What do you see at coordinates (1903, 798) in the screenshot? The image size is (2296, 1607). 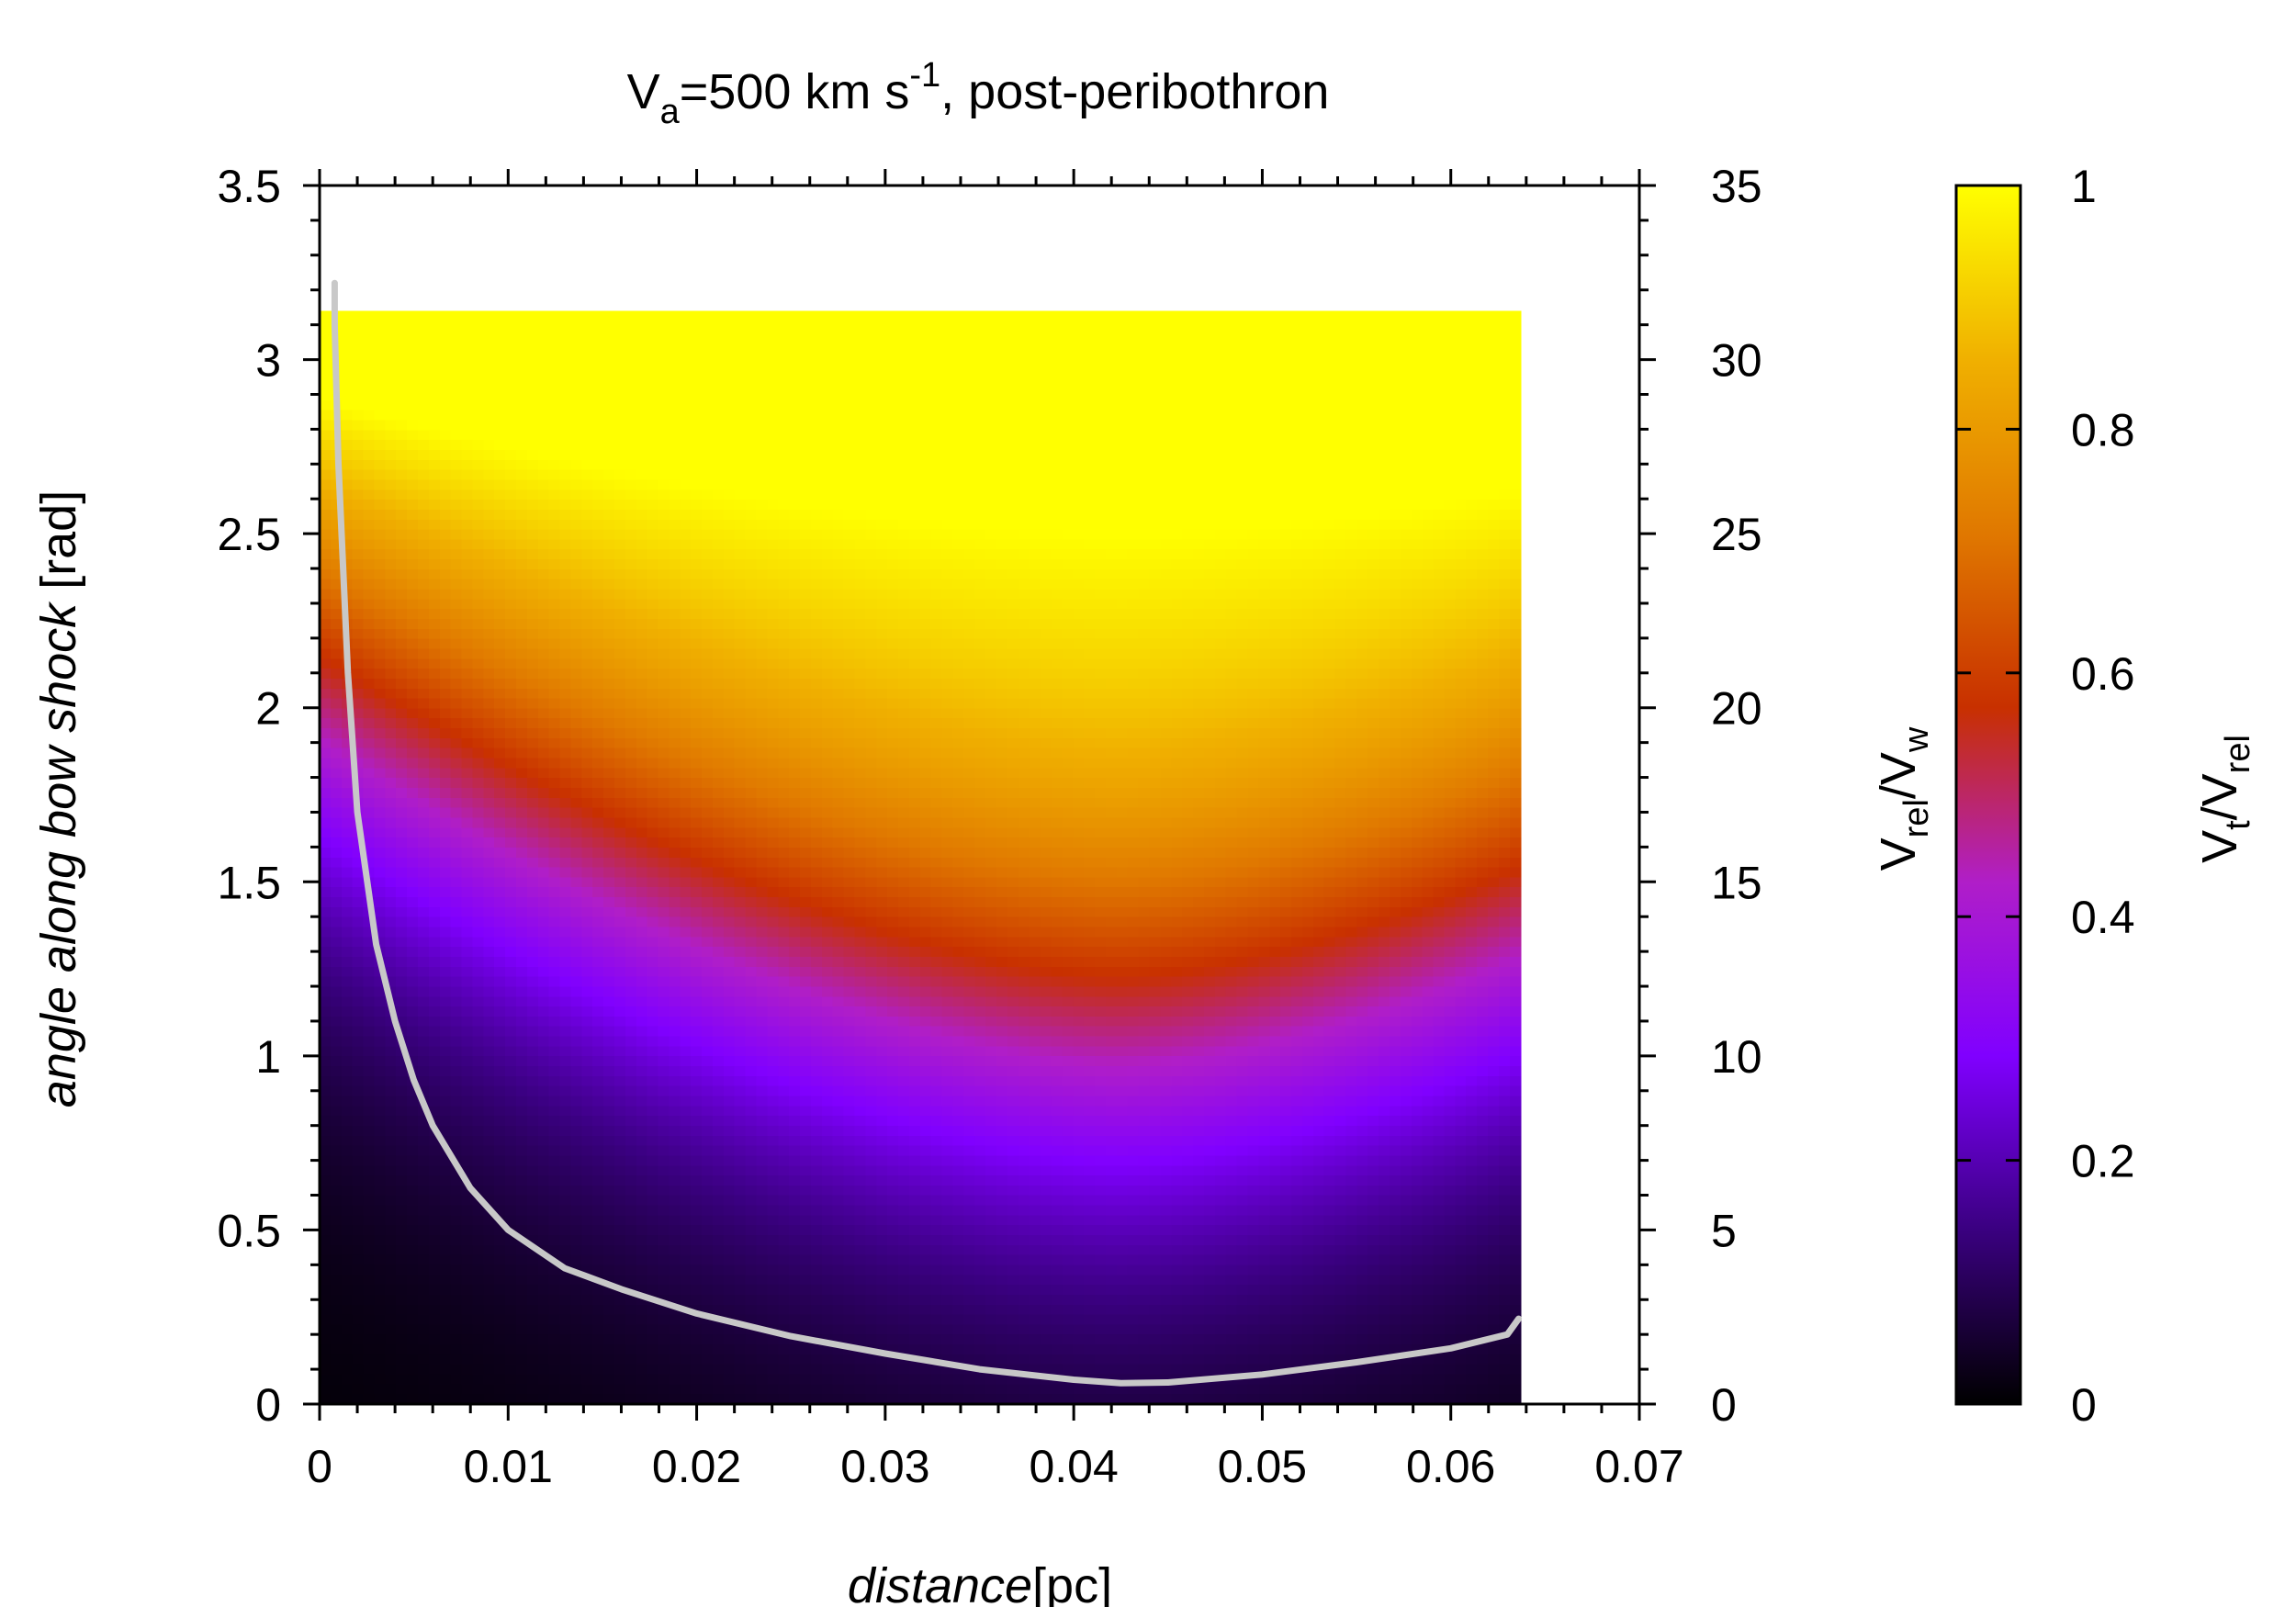 I see `y2-axis-title: Vrel/Vw` at bounding box center [1903, 798].